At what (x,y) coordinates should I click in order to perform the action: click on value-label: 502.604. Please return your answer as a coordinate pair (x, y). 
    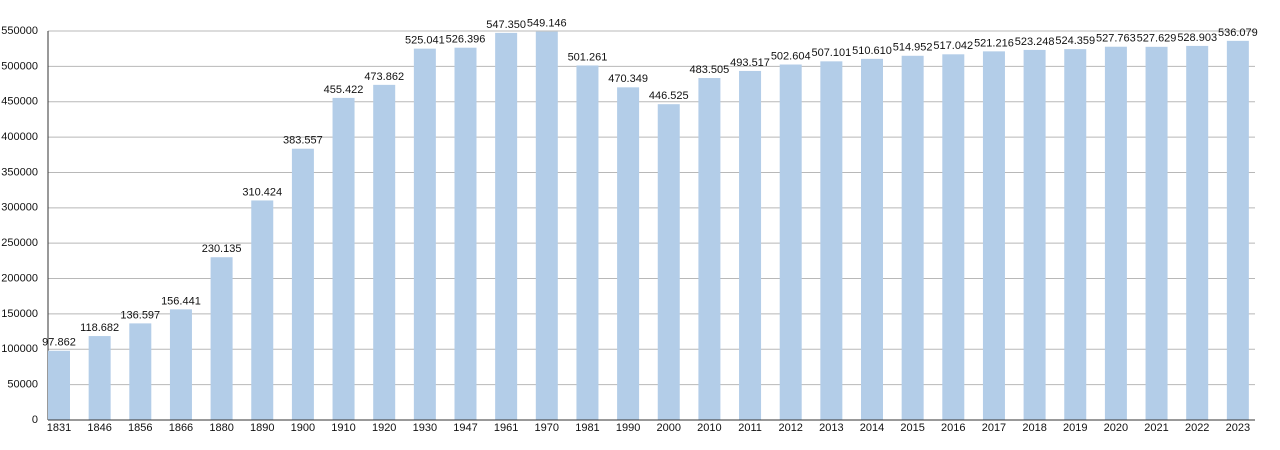
    Looking at the image, I should click on (791, 56).